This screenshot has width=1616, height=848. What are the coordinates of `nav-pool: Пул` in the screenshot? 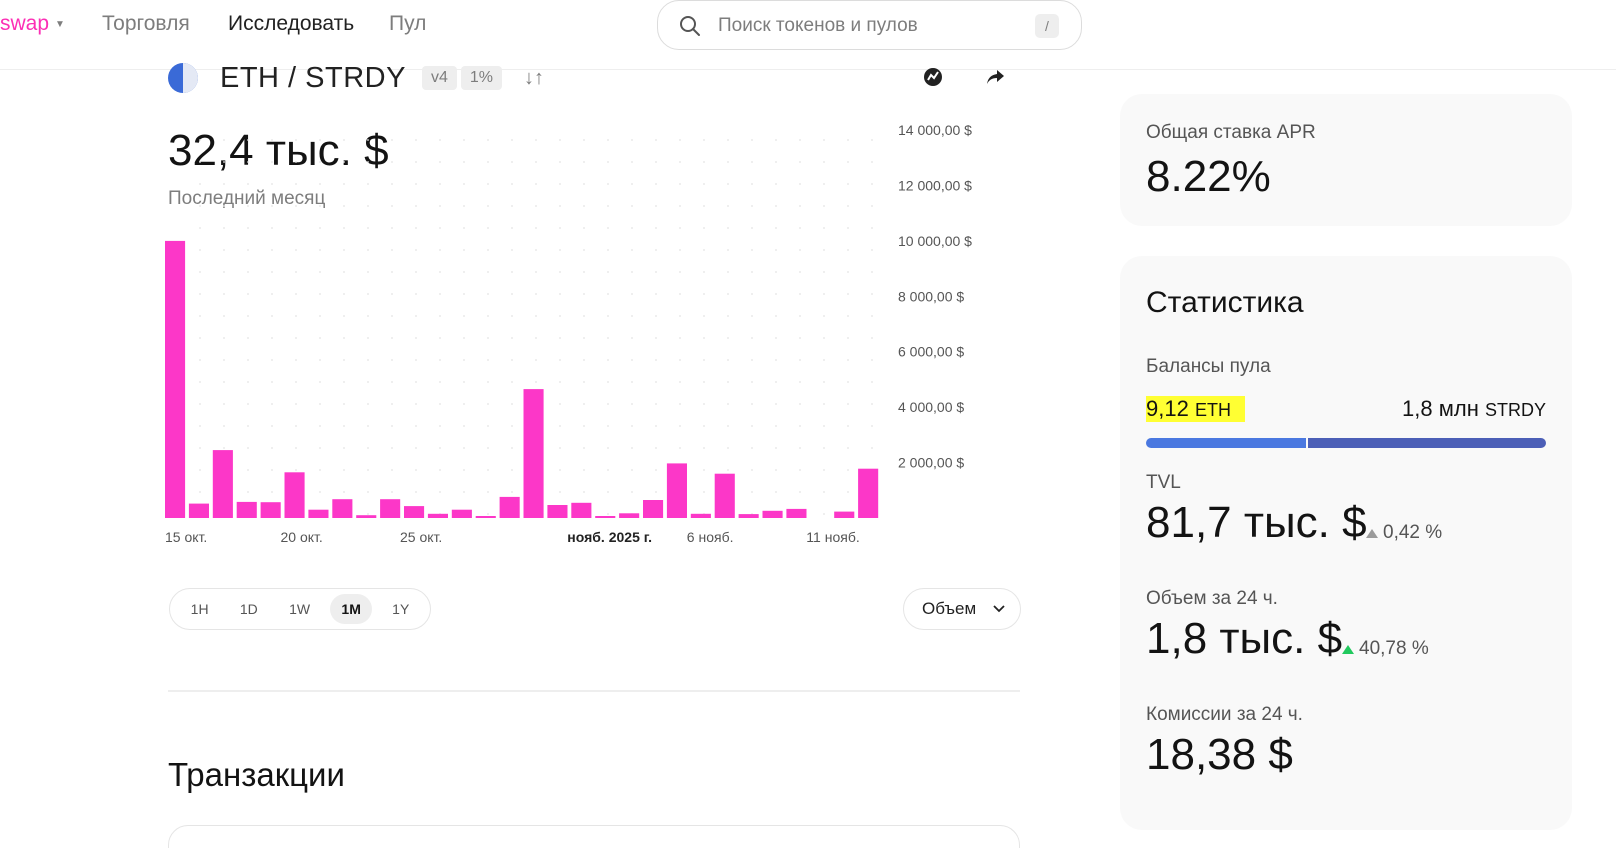 It's located at (408, 23).